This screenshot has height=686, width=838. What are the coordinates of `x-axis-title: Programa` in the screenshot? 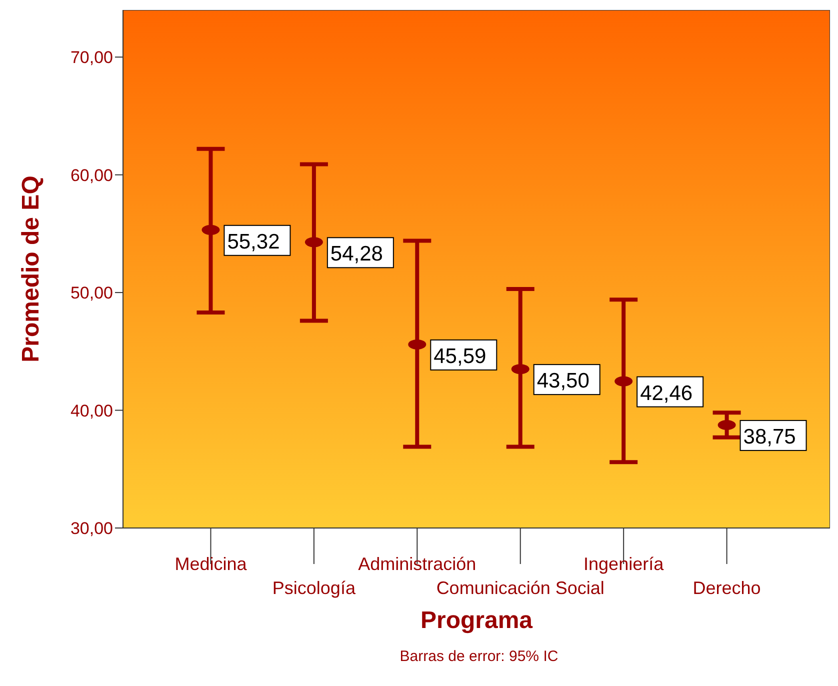 It's located at (477, 620).